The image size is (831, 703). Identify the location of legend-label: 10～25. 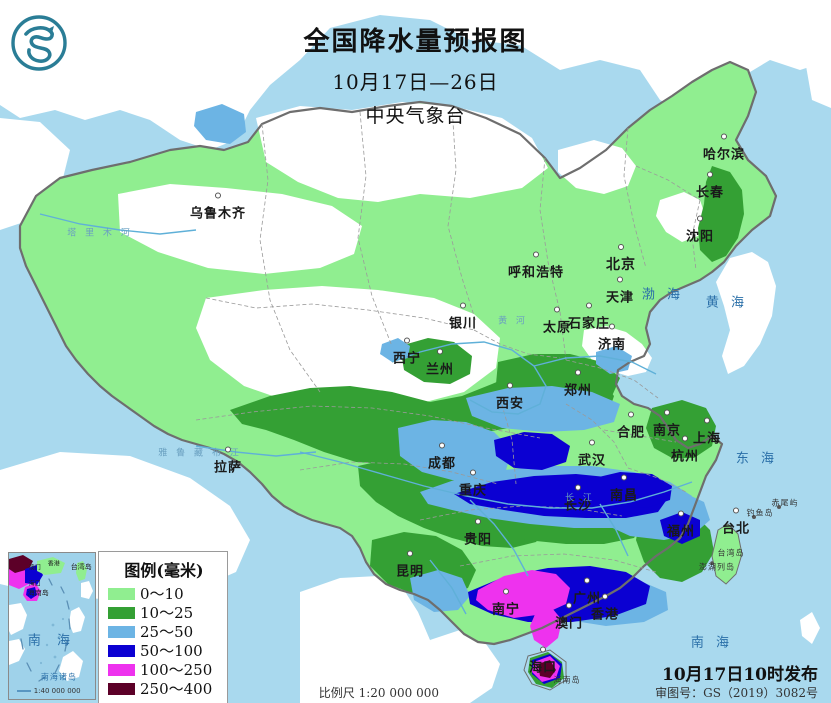
(167, 613).